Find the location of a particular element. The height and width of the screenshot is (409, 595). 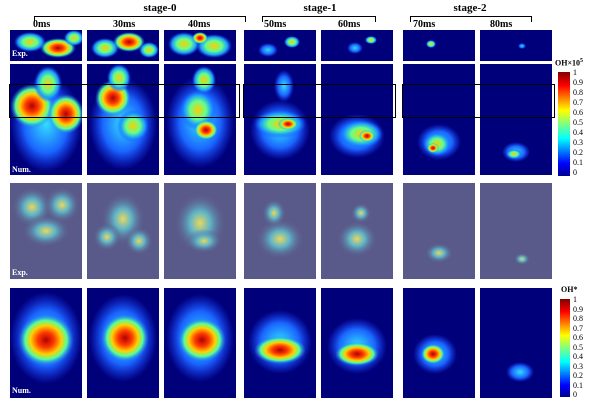

colorbar2-tick: 0.7 is located at coordinates (578, 328).